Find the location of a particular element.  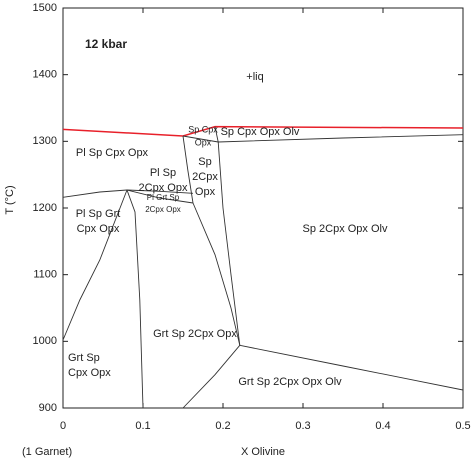

y-axis-label: T (°C) is located at coordinates (10, 199).